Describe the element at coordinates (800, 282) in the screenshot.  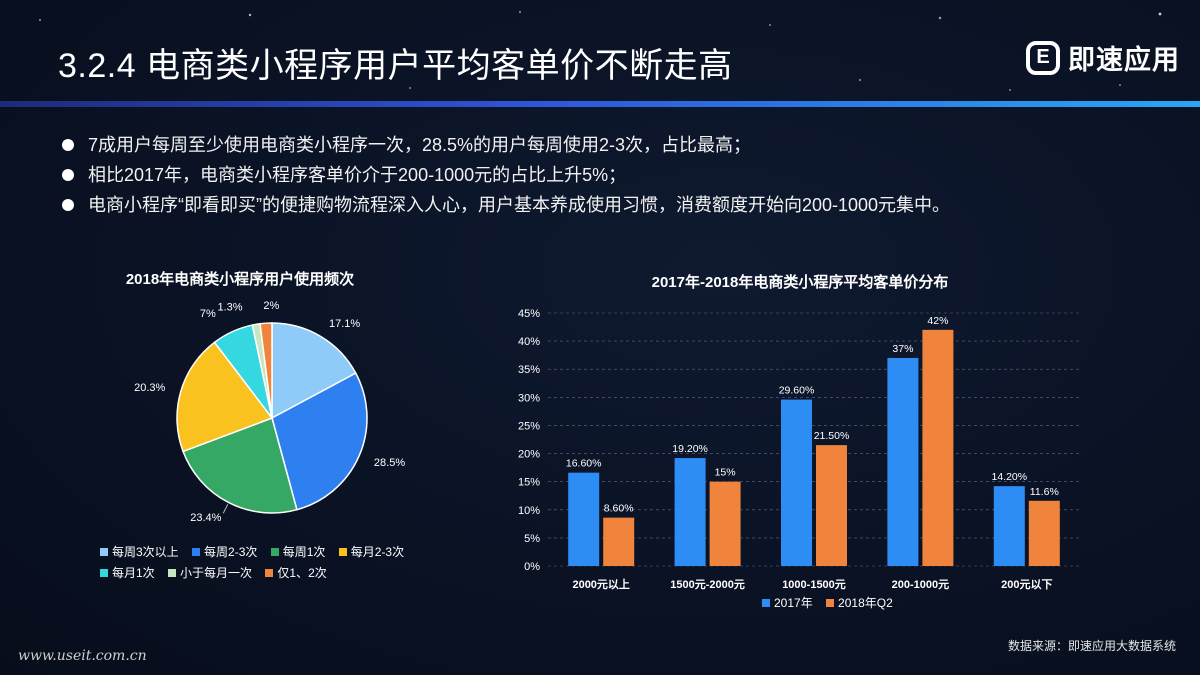
I see `bar-chart-title: 2017年-2018年电商类小程序平均客单价分布` at that location.